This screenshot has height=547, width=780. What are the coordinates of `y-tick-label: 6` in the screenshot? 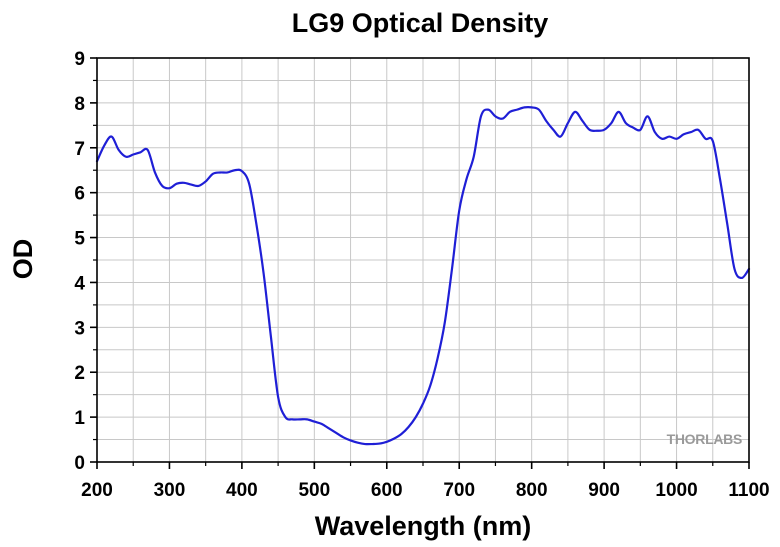 It's located at (79, 194).